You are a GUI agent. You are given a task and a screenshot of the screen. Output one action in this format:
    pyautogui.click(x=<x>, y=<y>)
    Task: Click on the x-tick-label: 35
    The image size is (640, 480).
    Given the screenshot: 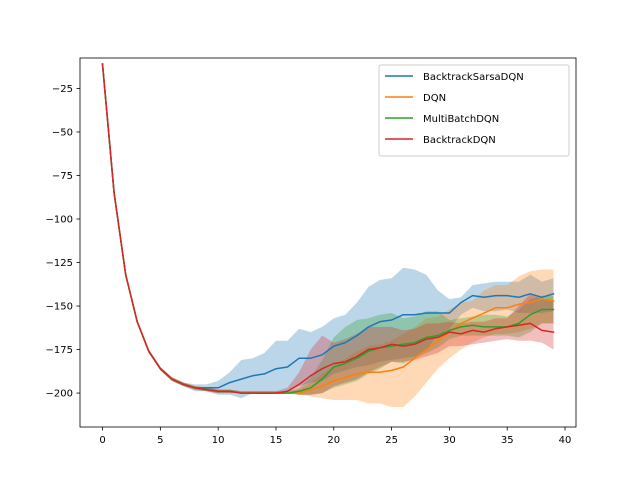 What is the action you would take?
    pyautogui.click(x=507, y=440)
    